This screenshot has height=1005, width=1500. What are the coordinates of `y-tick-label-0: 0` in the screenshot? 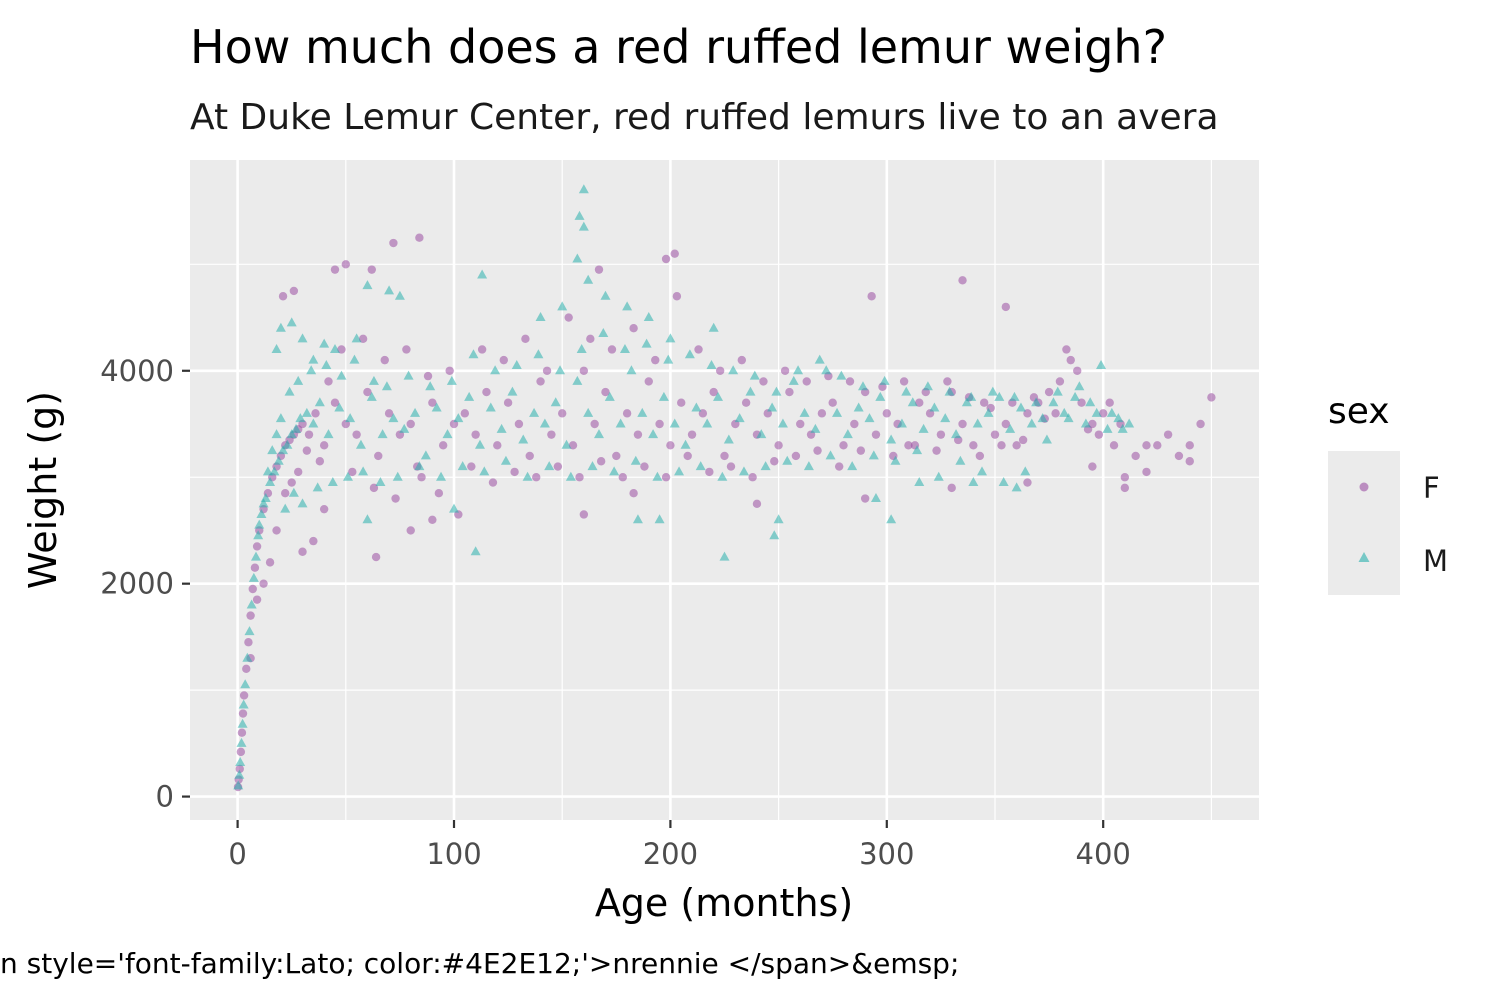 It's located at (165, 797).